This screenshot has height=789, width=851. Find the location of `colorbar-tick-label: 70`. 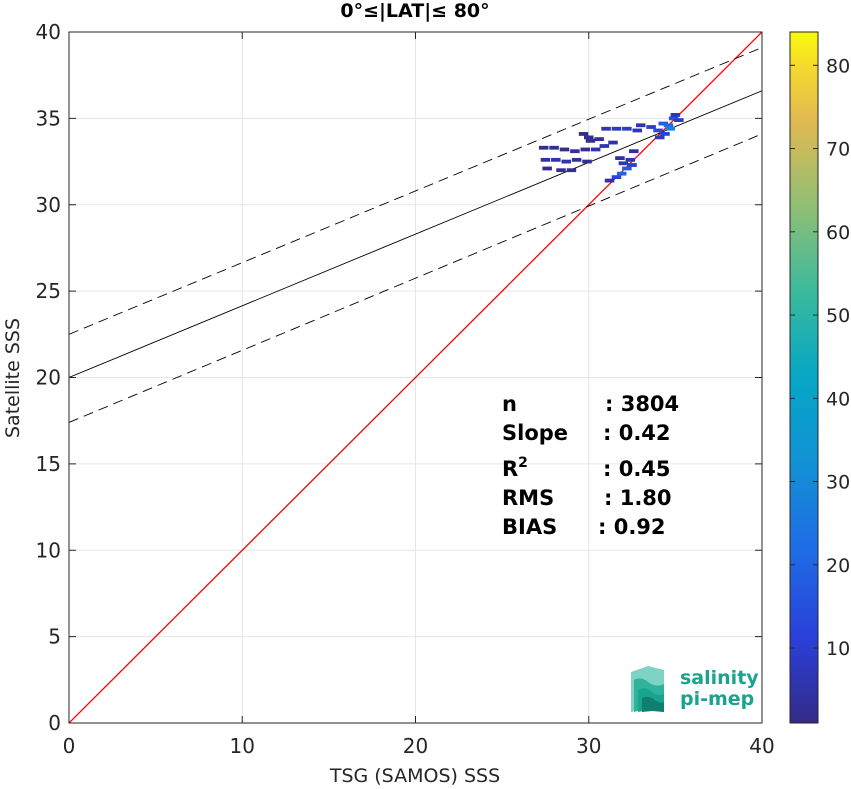

colorbar-tick-label: 70 is located at coordinates (838, 150).